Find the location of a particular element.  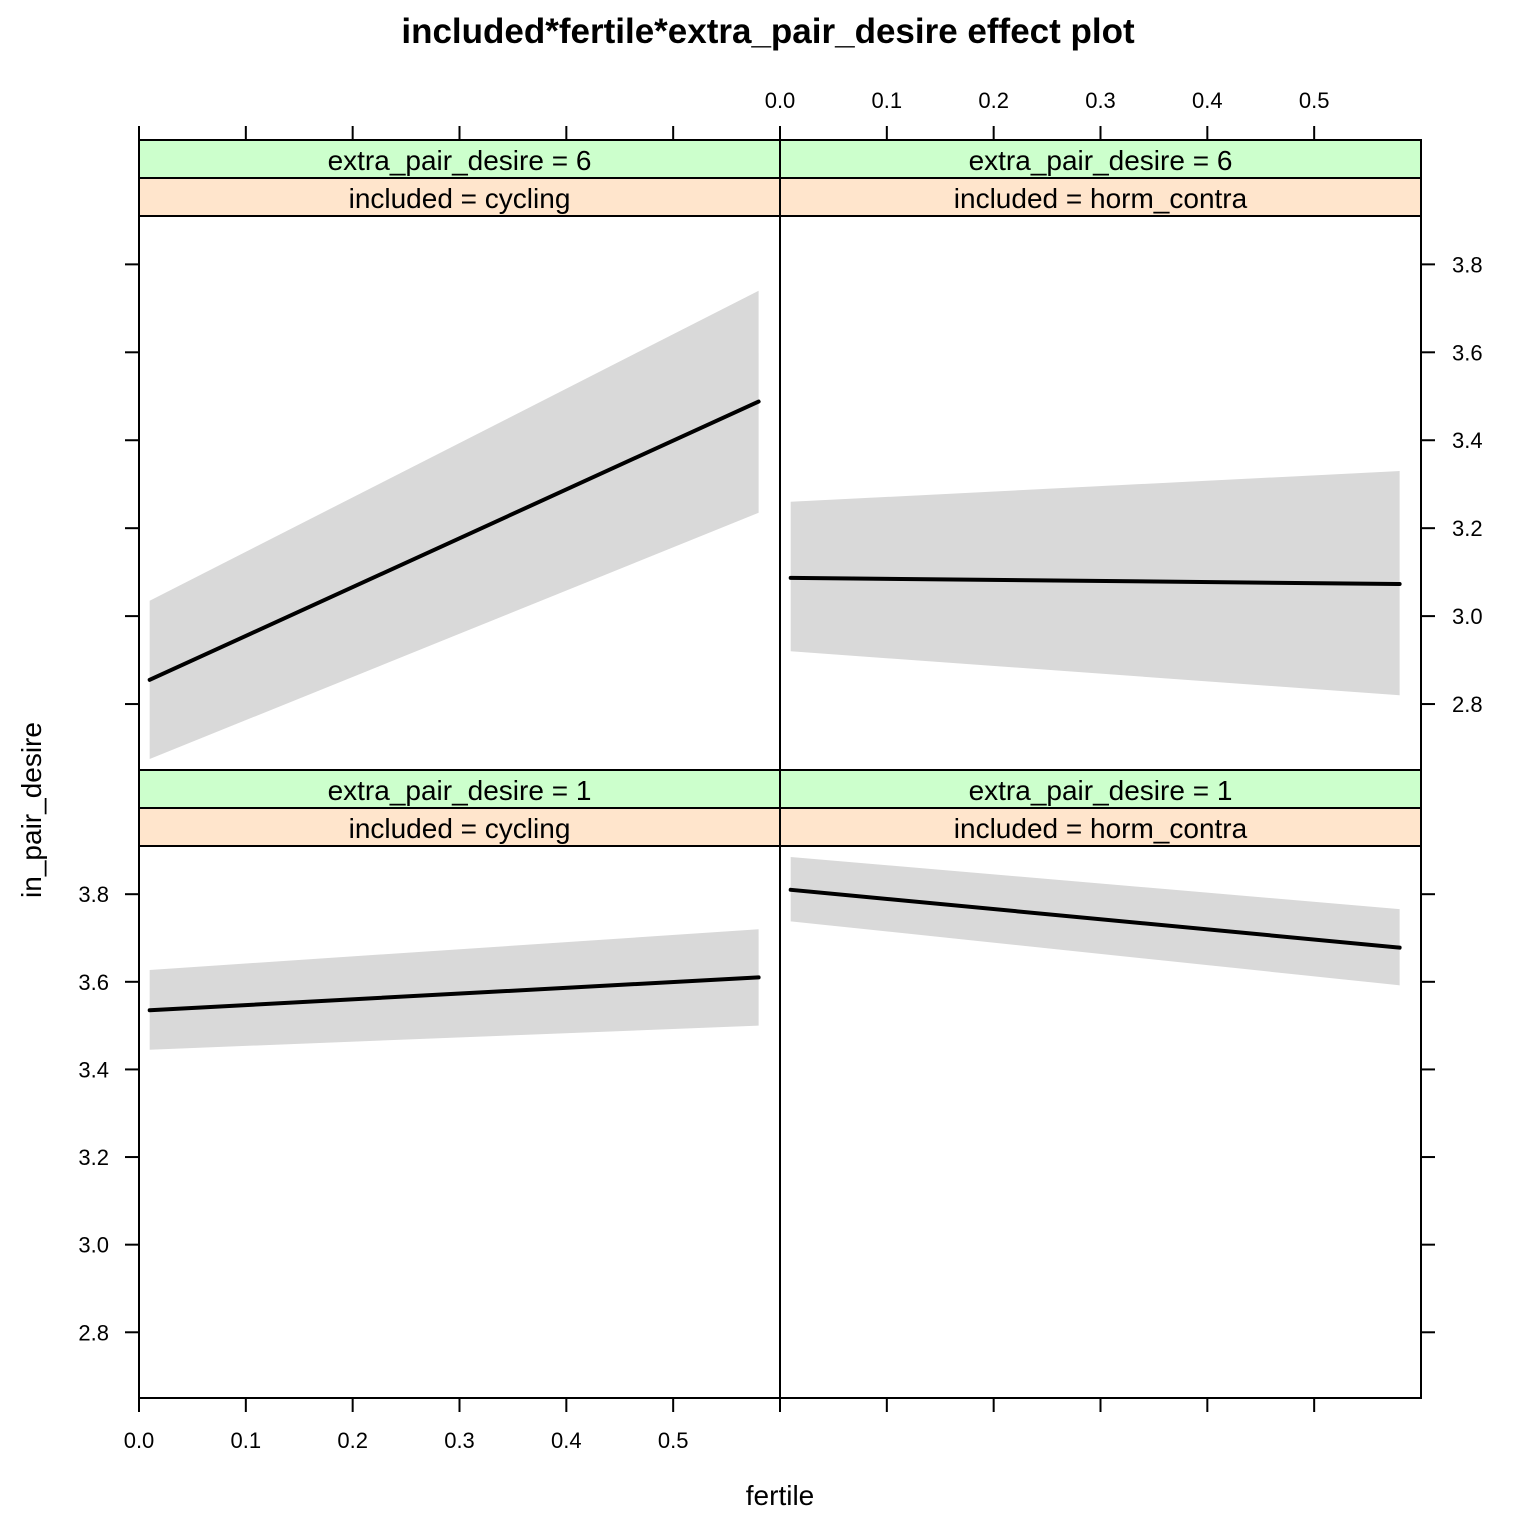

panel-bottom-left-strip-included-label: included = cycling is located at coordinates (460, 828).